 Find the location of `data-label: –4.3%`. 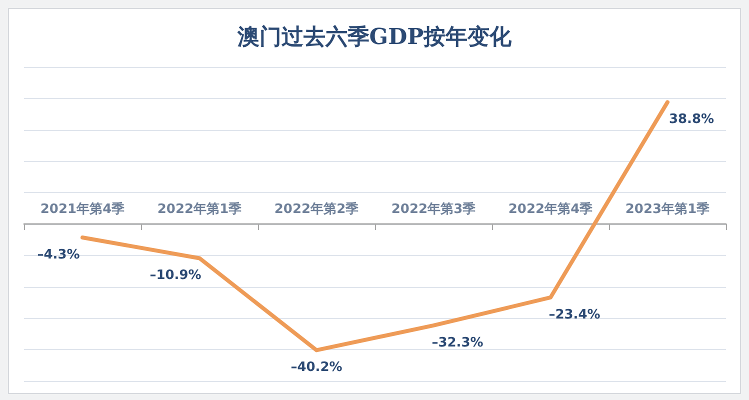

data-label: –4.3% is located at coordinates (58, 255).